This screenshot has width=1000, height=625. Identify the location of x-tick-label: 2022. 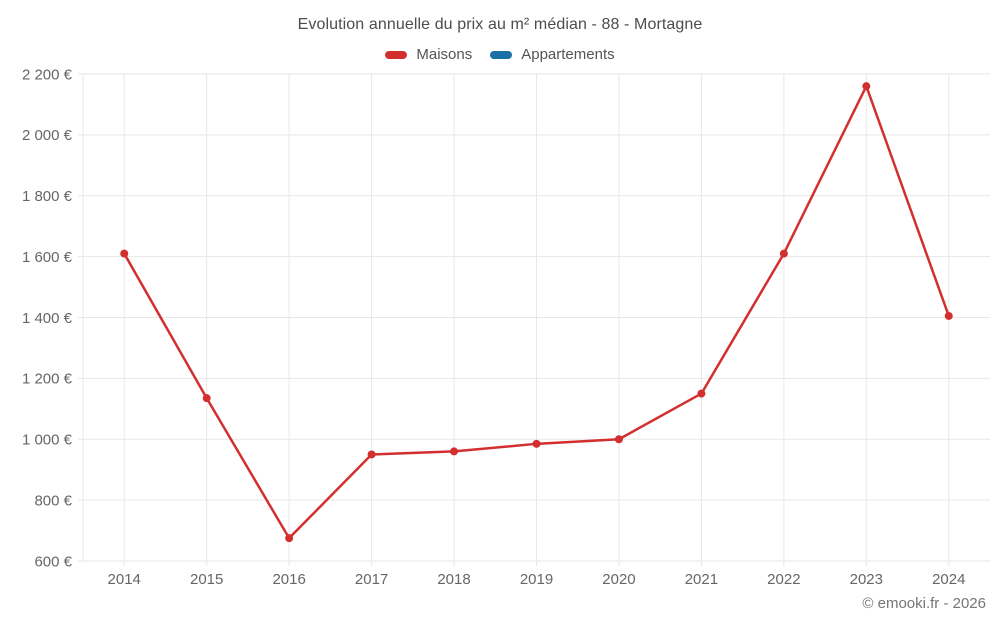
(783, 579).